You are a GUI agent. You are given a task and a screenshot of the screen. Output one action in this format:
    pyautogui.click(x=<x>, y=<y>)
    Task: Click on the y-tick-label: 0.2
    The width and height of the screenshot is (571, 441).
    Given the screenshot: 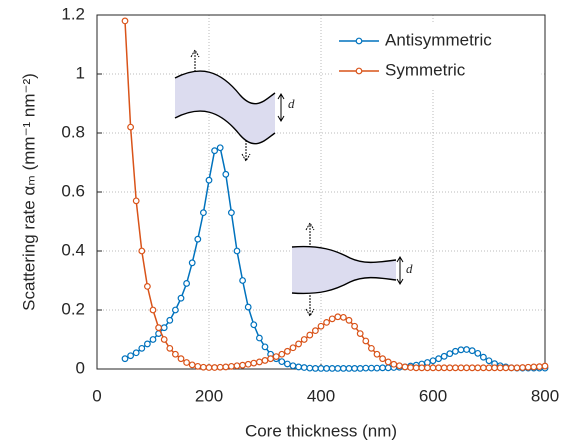 What is the action you would take?
    pyautogui.click(x=73, y=308)
    